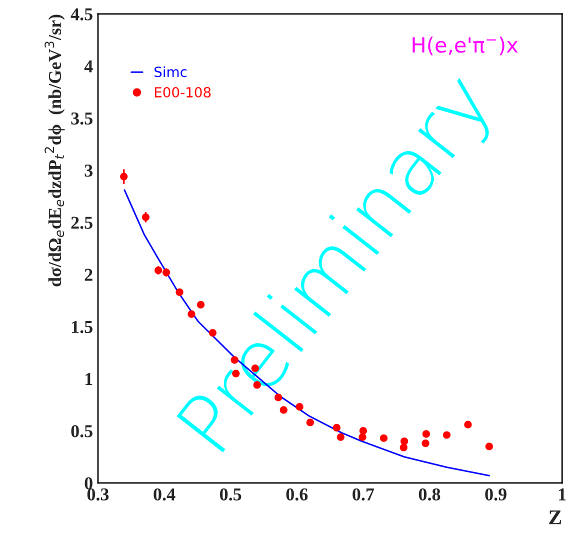 The width and height of the screenshot is (573, 536). What do you see at coordinates (170, 72) in the screenshot?
I see `legend-label: Simc` at bounding box center [170, 72].